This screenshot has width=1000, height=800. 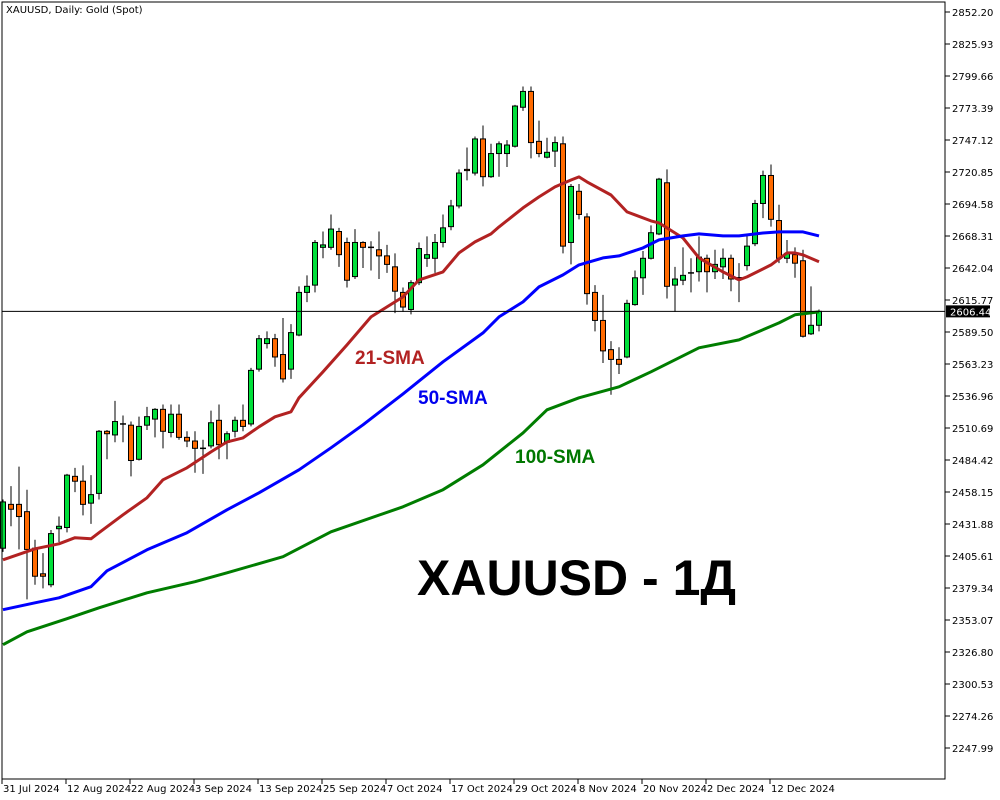 I want to click on y-tick-label: 2274.26, so click(x=972, y=717).